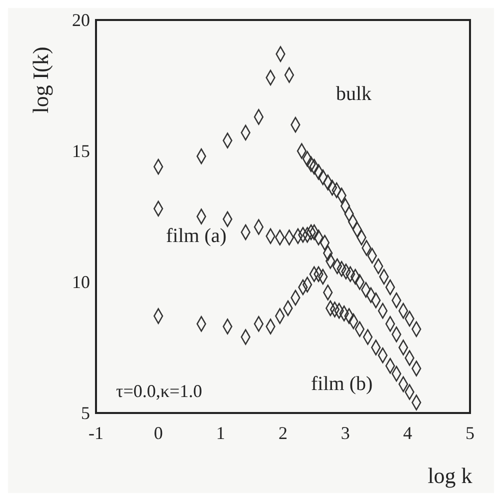 The width and height of the screenshot is (502, 501). Describe the element at coordinates (96, 433) in the screenshot. I see `x-tick-label: -1` at that location.